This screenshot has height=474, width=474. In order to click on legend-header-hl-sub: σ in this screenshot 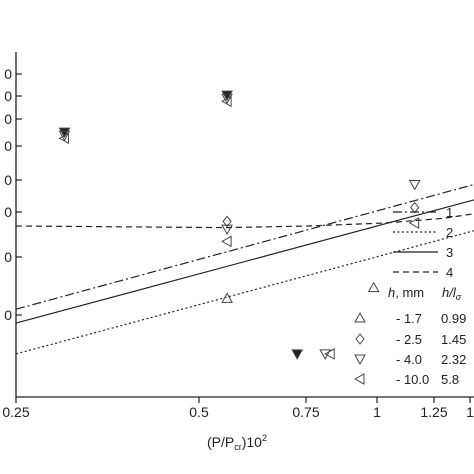, I will do `click(459, 297)`.